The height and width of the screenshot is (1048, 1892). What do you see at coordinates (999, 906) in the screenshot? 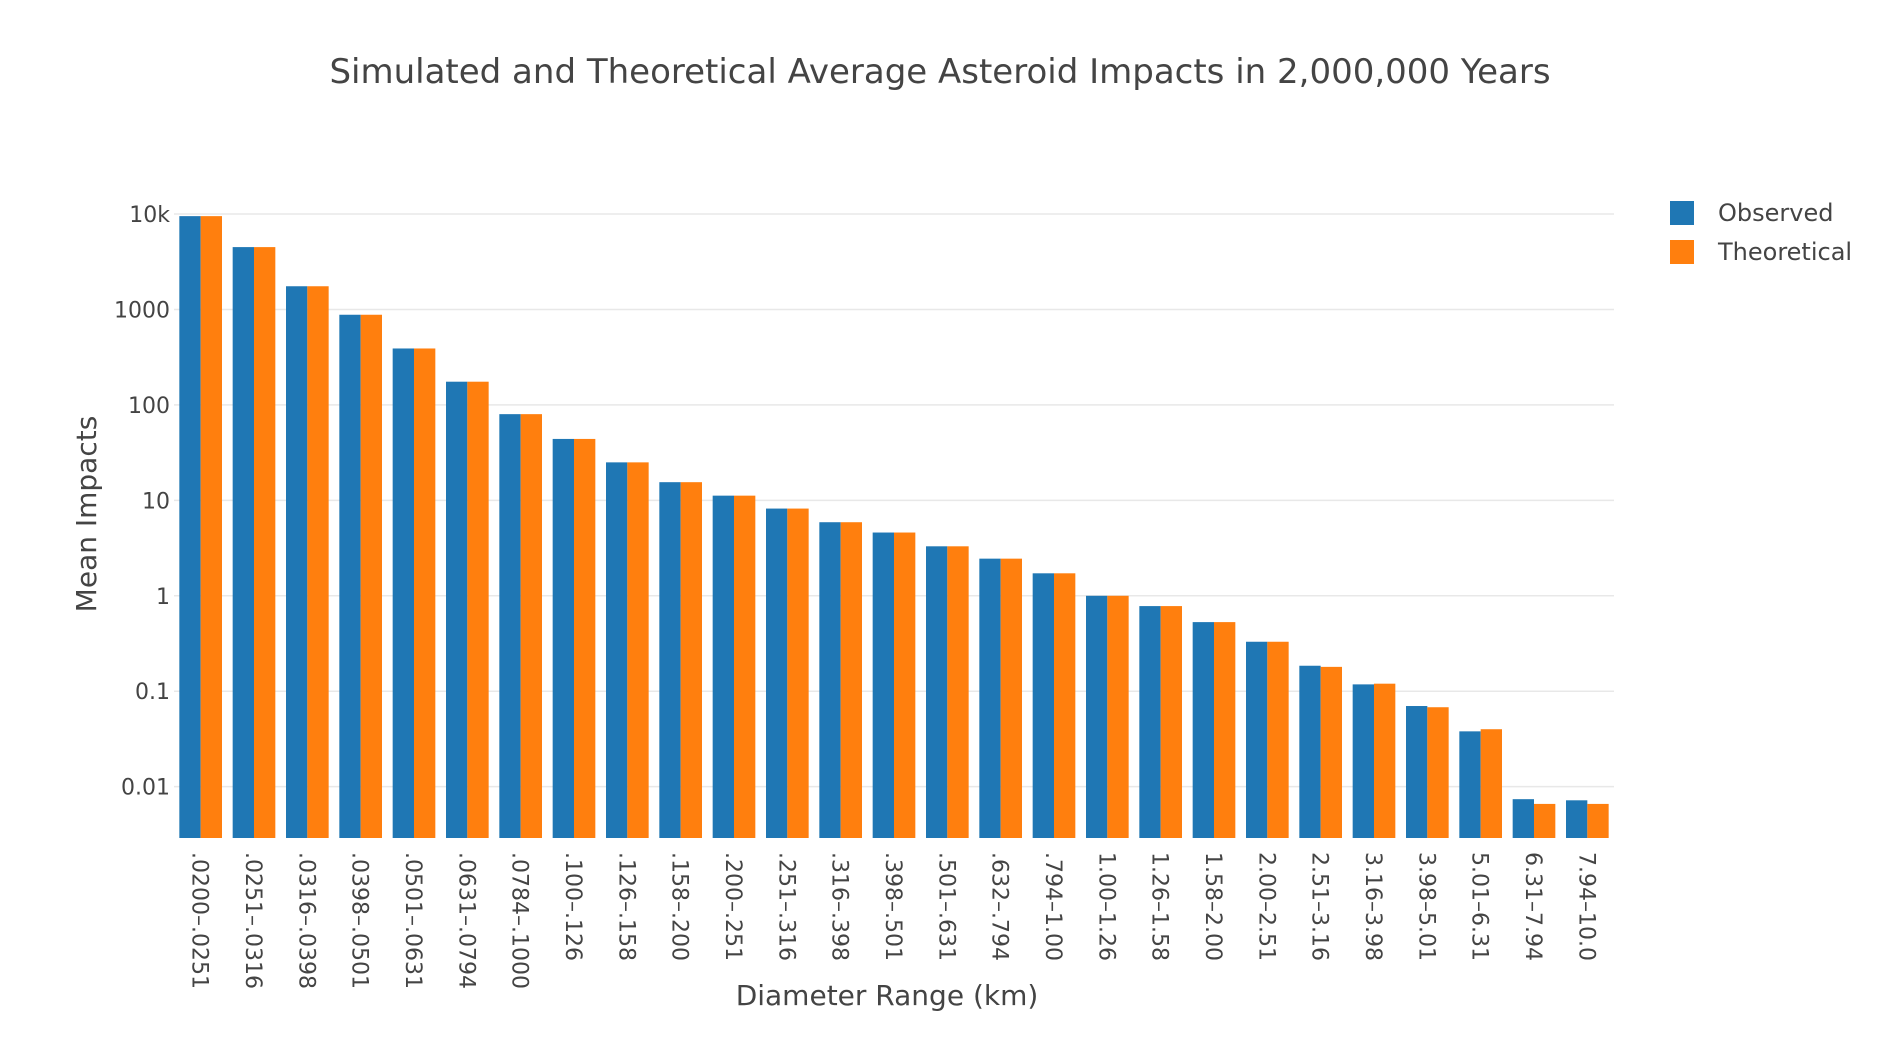
I see `x-tick-label: .632–.794` at bounding box center [999, 906].